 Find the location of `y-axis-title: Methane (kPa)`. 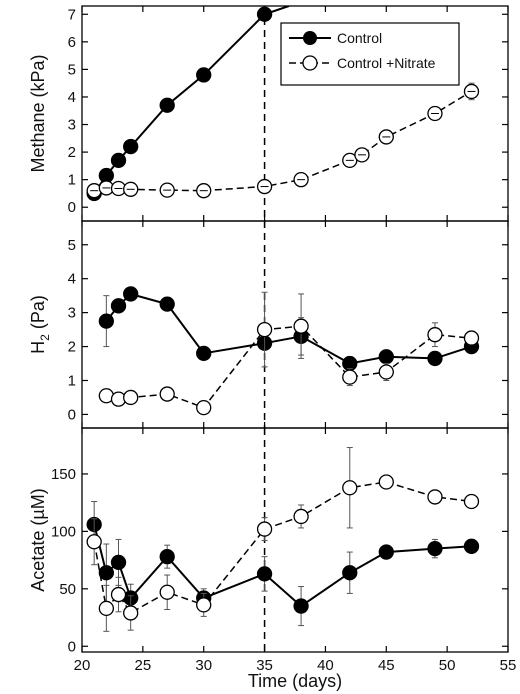

y-axis-title: Methane (kPa) is located at coordinates (38, 113).